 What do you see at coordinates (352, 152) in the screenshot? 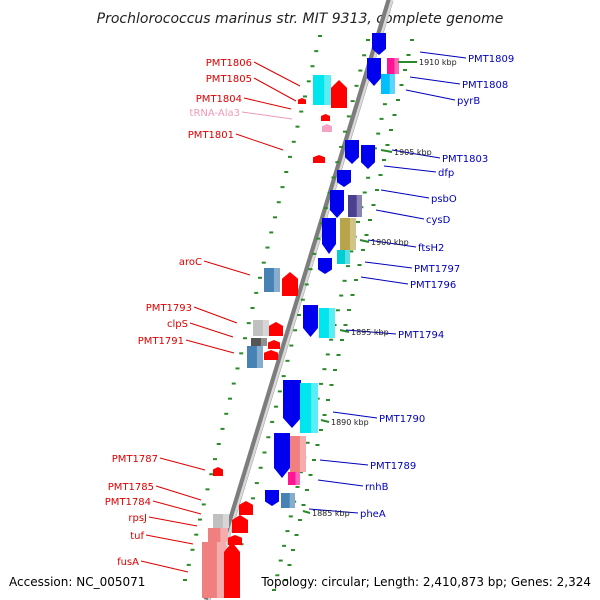
I see `gene-pmt1803` at bounding box center [352, 152].